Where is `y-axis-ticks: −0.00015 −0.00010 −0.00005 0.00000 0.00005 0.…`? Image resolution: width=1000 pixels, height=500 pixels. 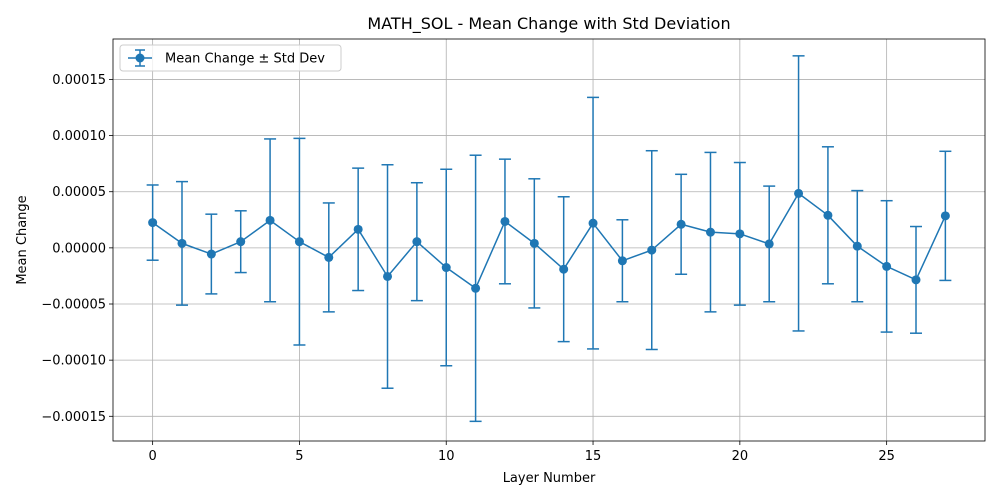
y-axis-ticks: −0.00015 −0.00010 −0.00005 0.00000 0.00005 0.… is located at coordinates (77, 249).